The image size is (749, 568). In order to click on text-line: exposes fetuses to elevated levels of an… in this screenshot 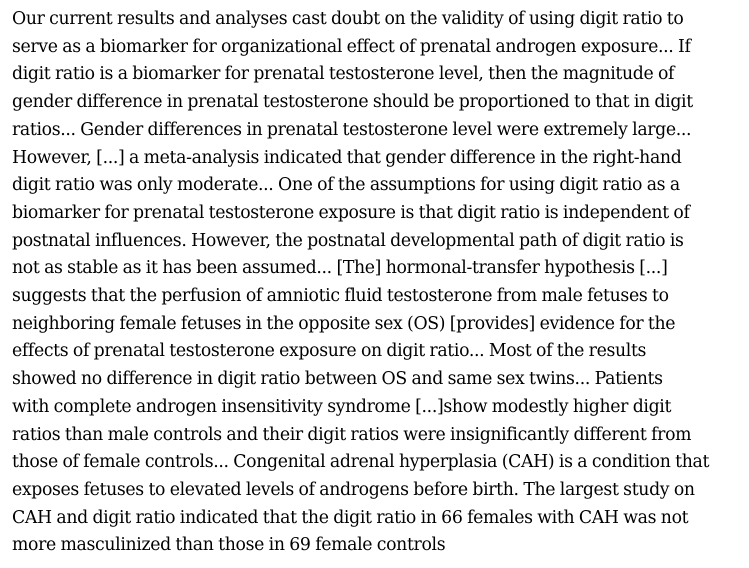, I will do `click(353, 489)`.